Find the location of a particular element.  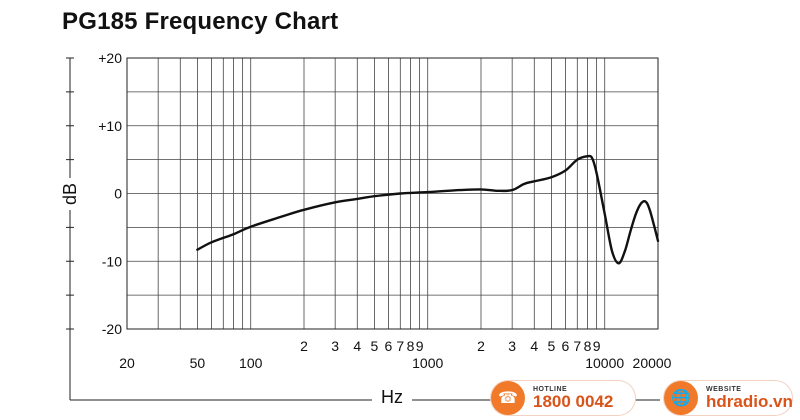

x-tick-labels-lower: 20 50 100 1000 10000 20000 is located at coordinates (395, 363).